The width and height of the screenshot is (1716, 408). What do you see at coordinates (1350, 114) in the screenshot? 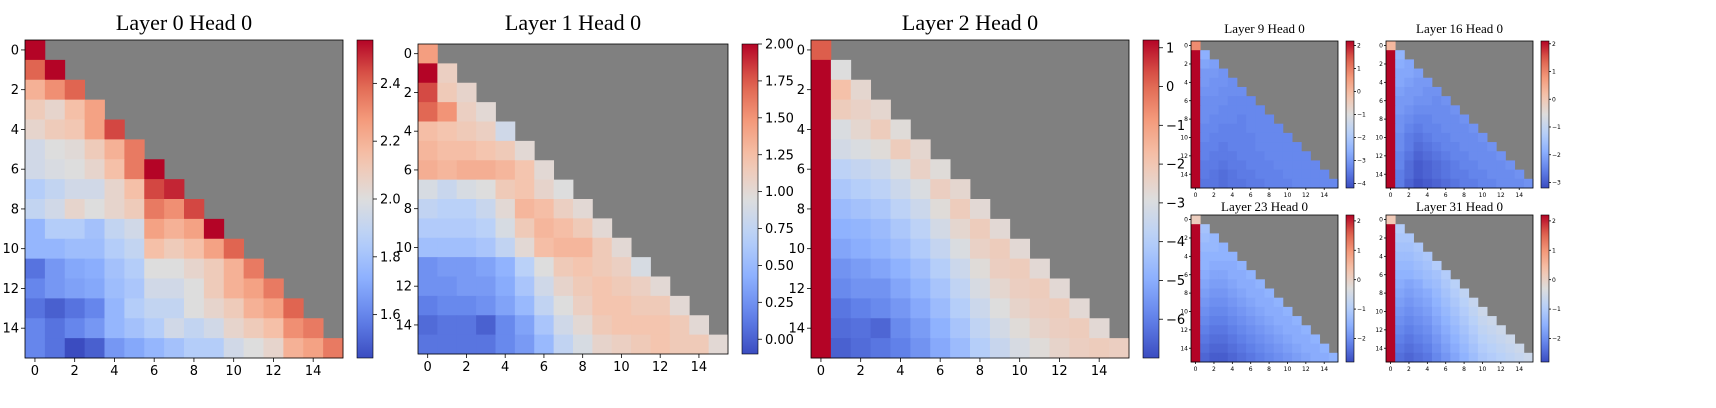
I see `colorbar` at bounding box center [1350, 114].